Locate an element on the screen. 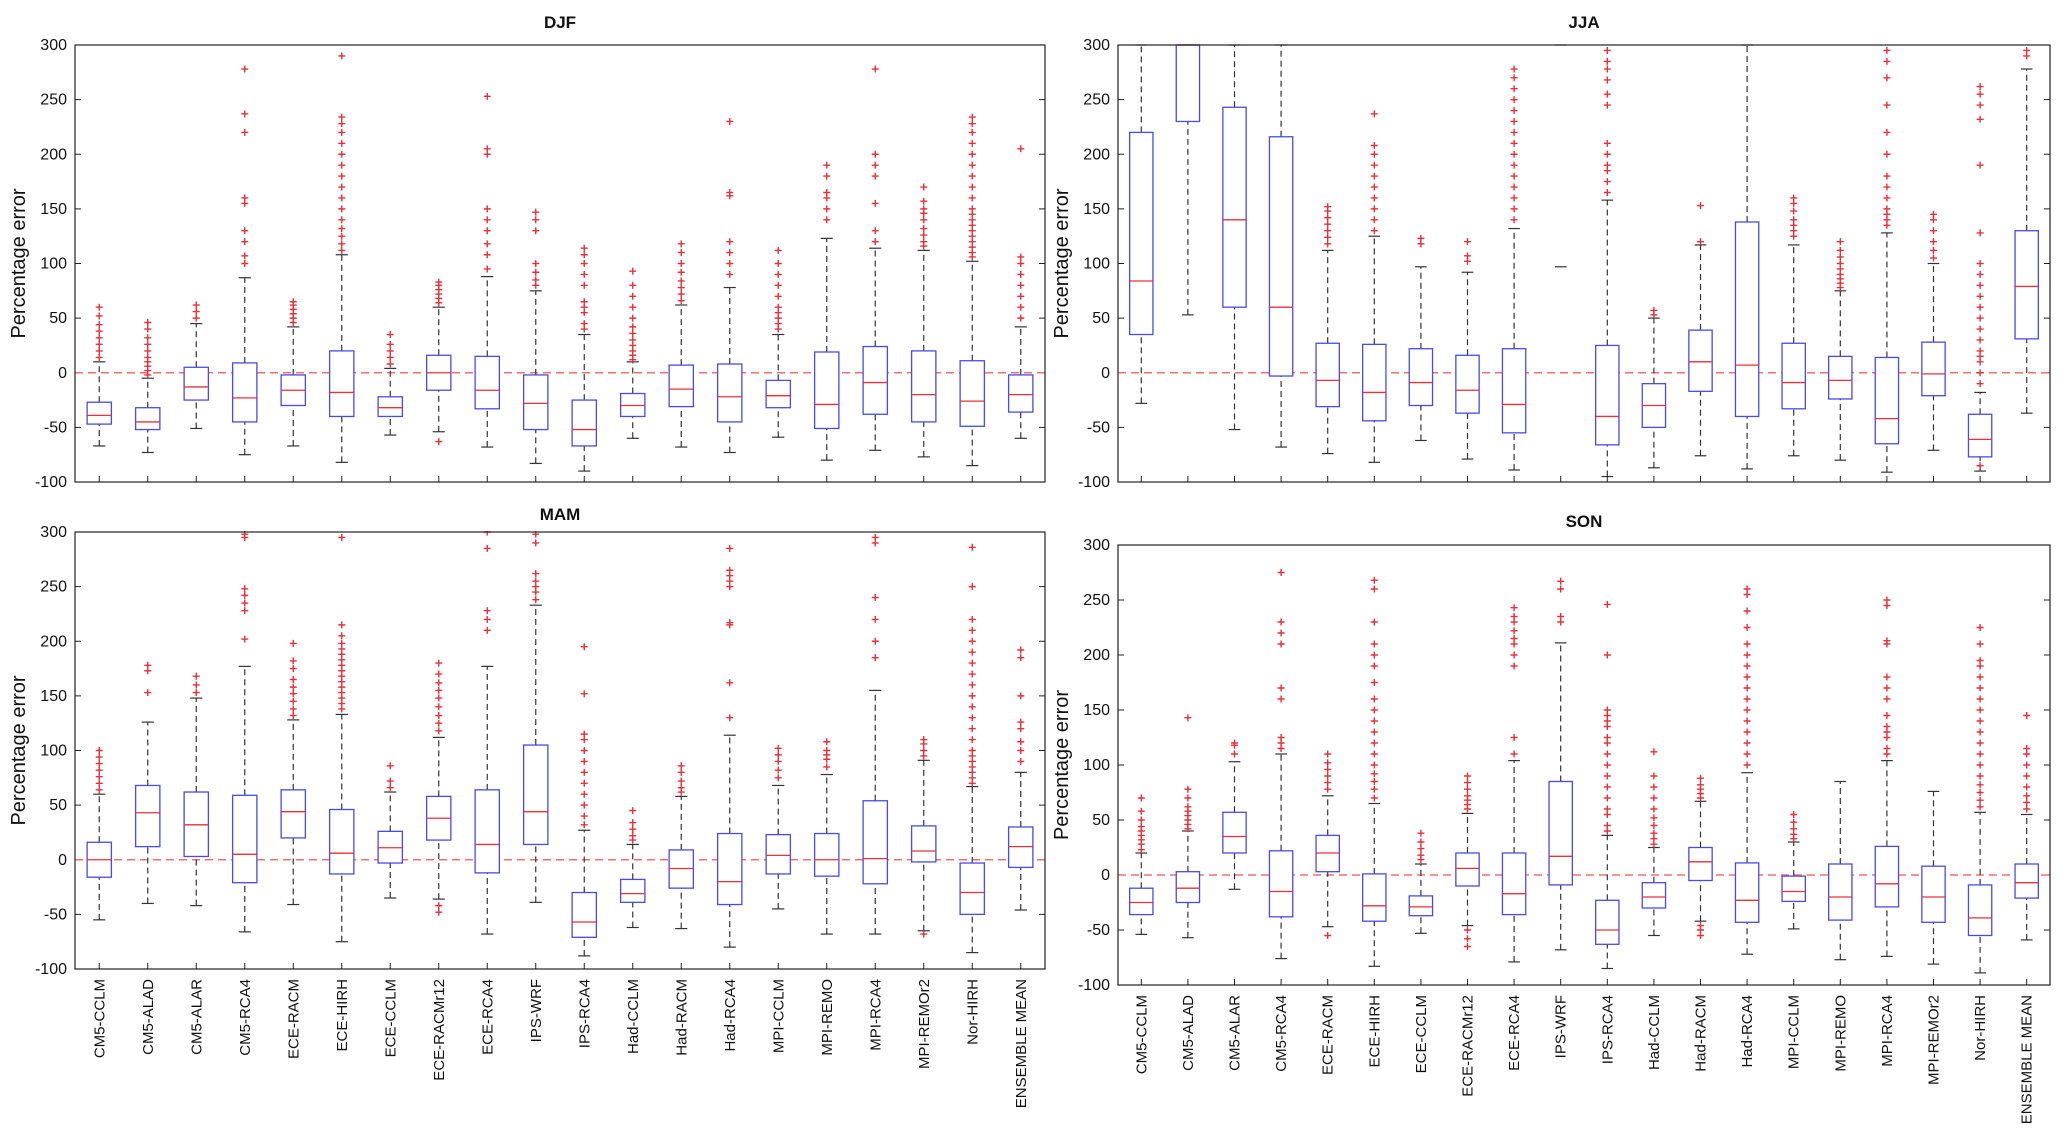 The image size is (2067, 1135). box-mpi-remo is located at coordinates (1840, 349).